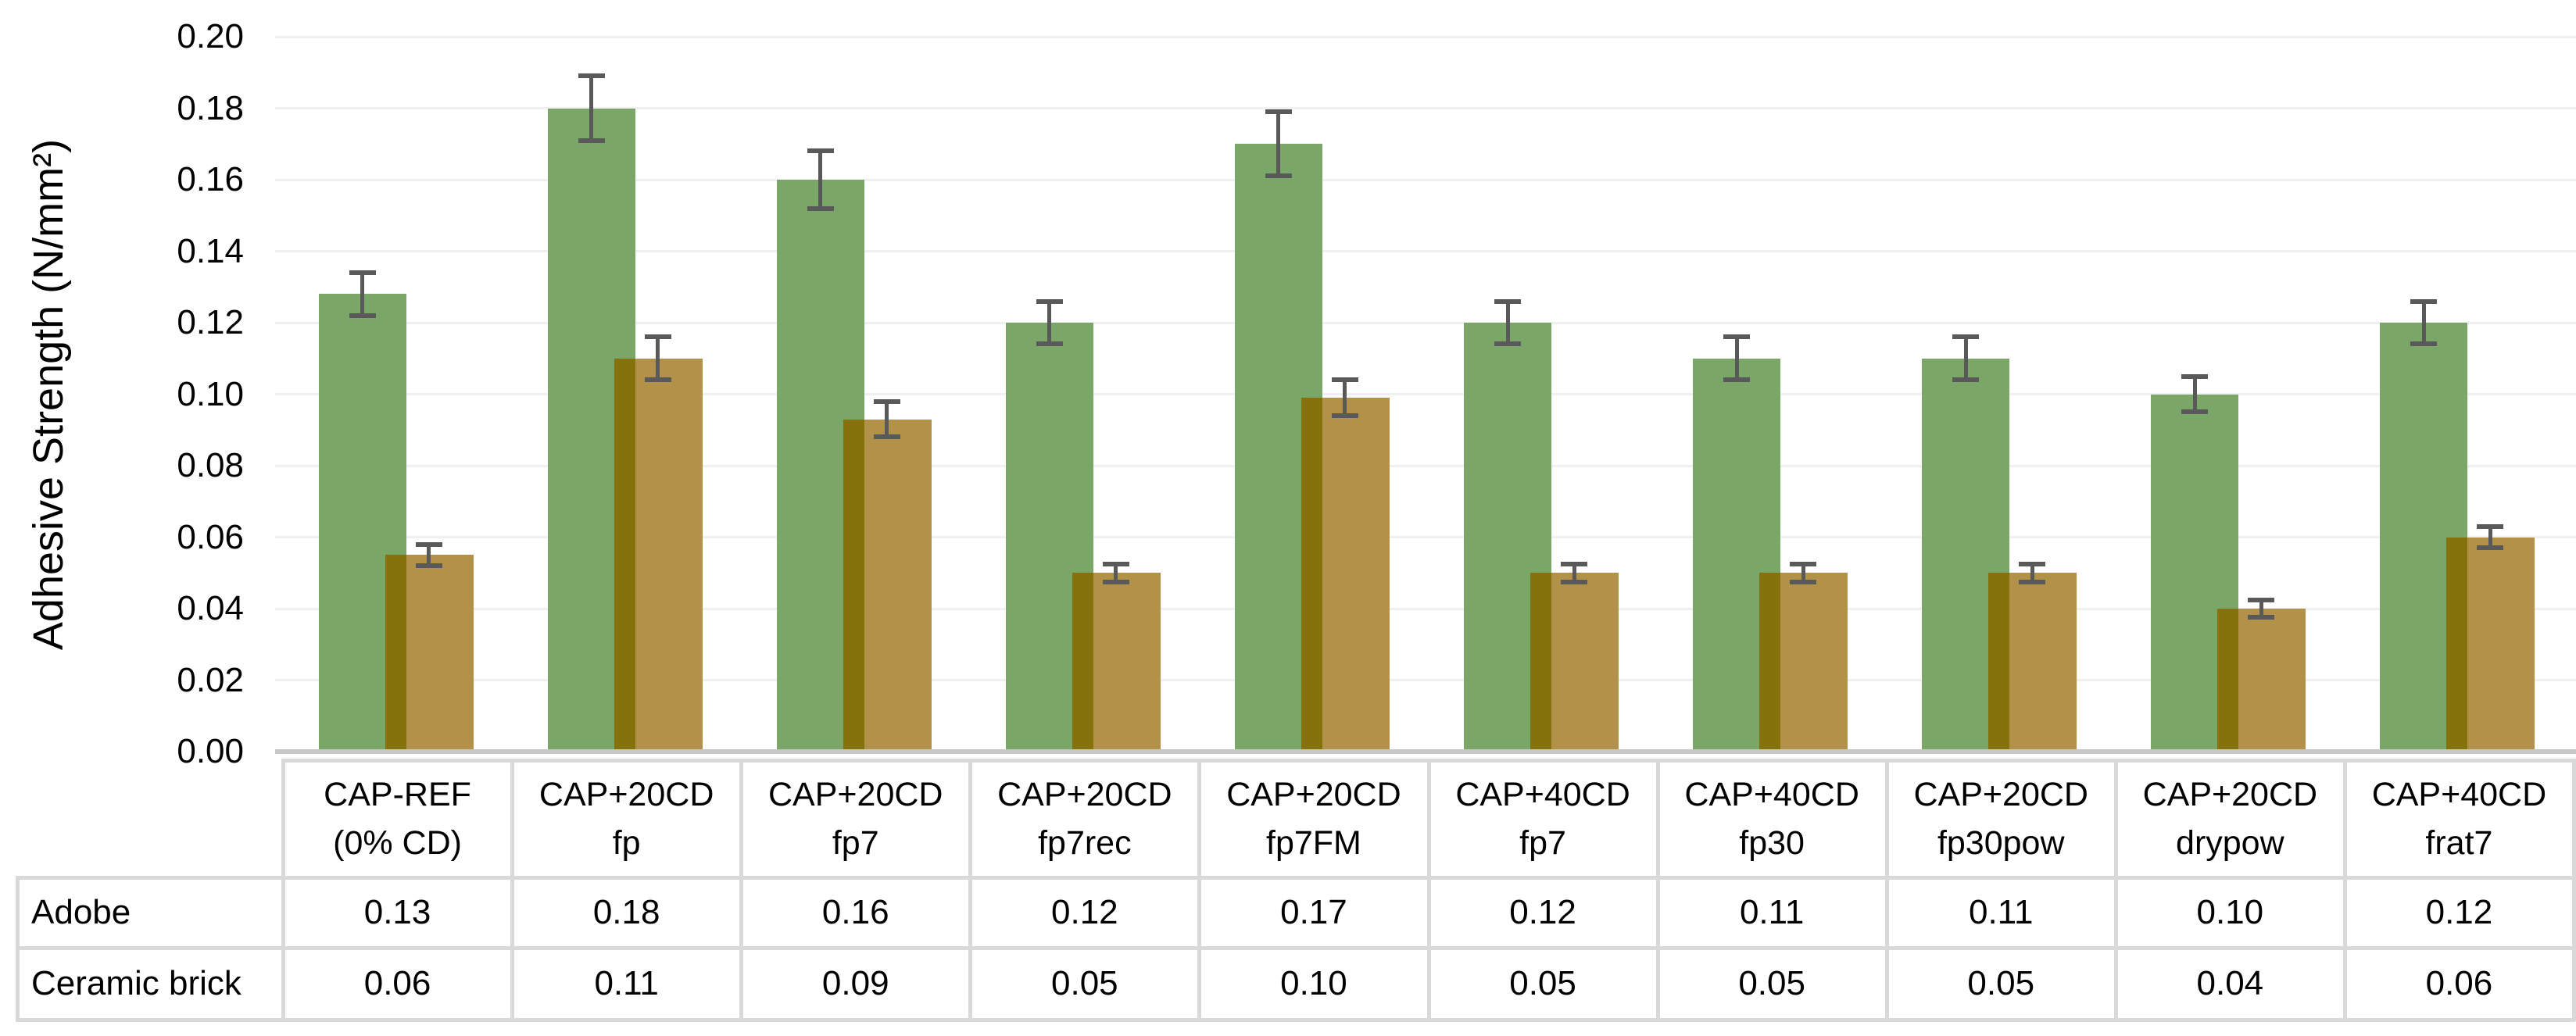 The image size is (2576, 1036). Describe the element at coordinates (1313, 843) in the screenshot. I see `category-header-line: fp7FM` at that location.